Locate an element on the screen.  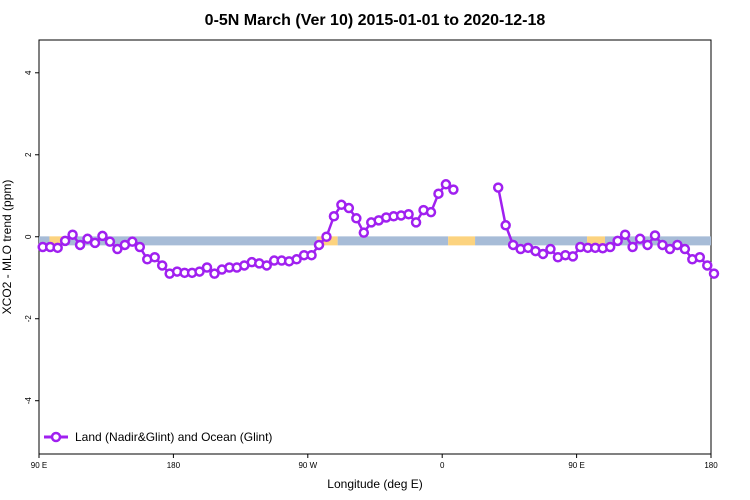
legend-marker is located at coordinates (56, 437).